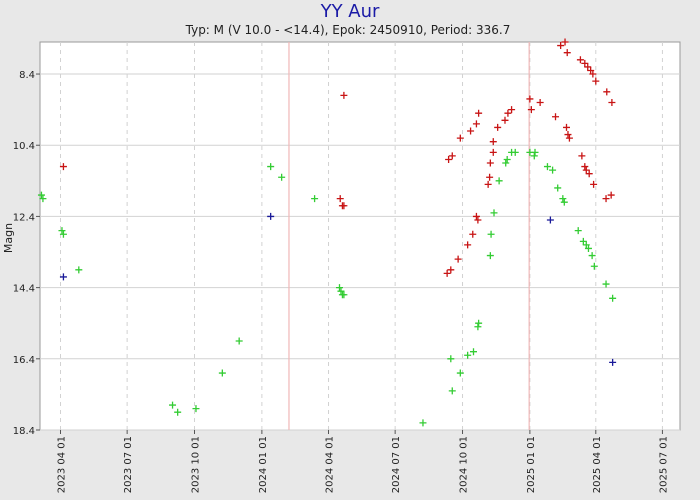 The height and width of the screenshot is (500, 700). Describe the element at coordinates (27, 75) in the screenshot. I see `y-tick-label: 8.4` at that location.